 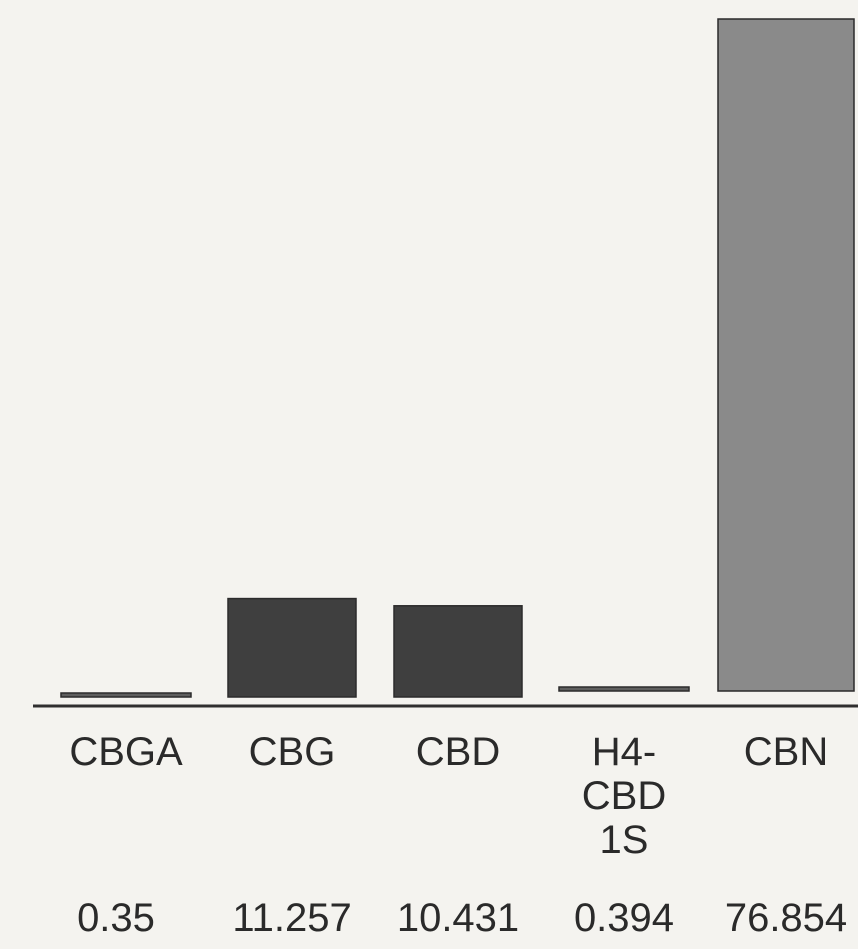 What do you see at coordinates (458, 918) in the screenshot?
I see `value-label-2: 10.431` at bounding box center [458, 918].